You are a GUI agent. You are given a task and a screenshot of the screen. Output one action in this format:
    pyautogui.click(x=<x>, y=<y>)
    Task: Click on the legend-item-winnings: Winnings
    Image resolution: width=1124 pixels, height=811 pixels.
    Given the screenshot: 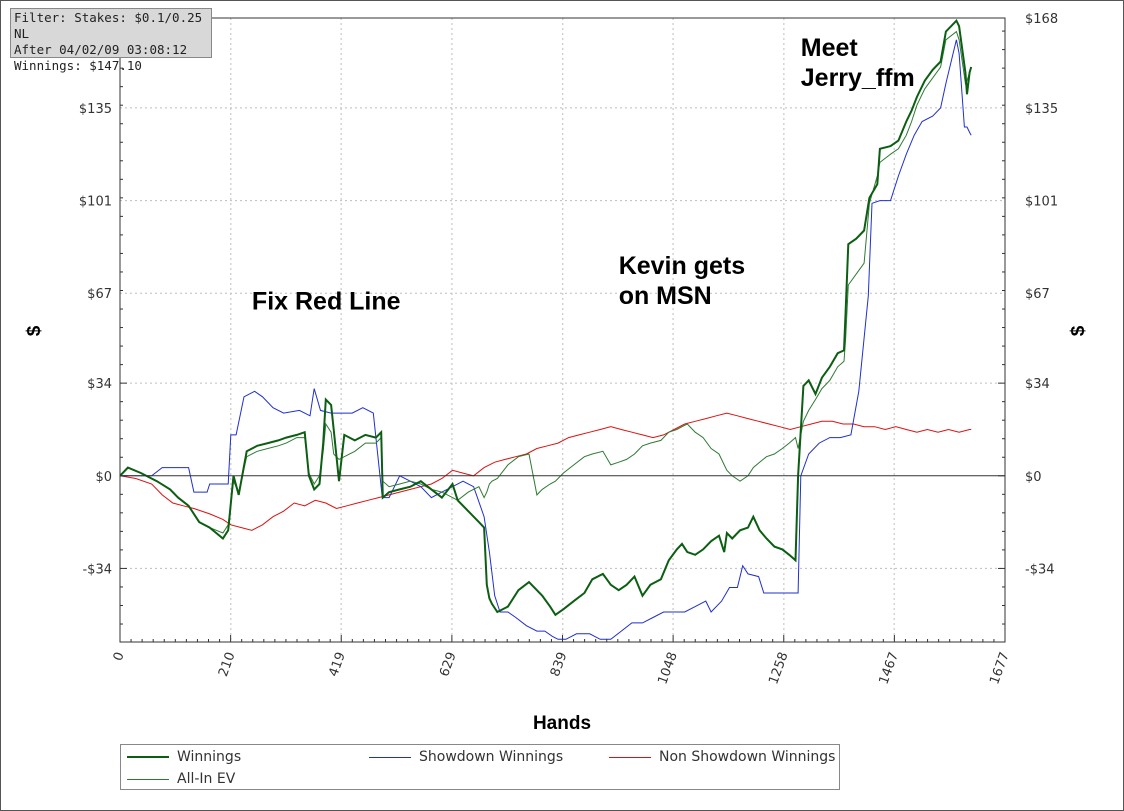 What is the action you would take?
    pyautogui.click(x=184, y=757)
    